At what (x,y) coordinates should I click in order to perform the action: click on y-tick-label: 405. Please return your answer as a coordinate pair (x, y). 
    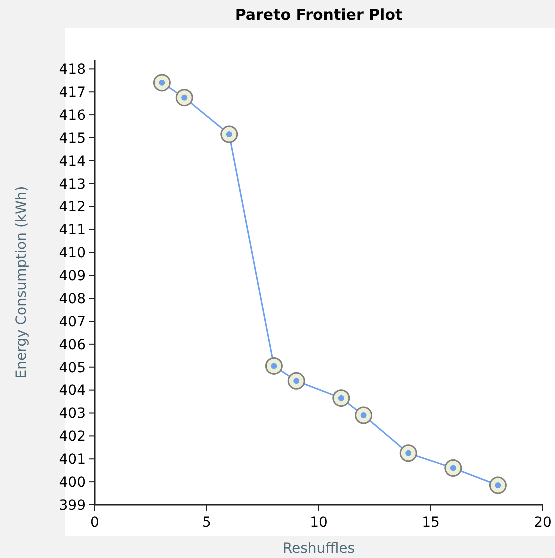
    Looking at the image, I should click on (72, 368).